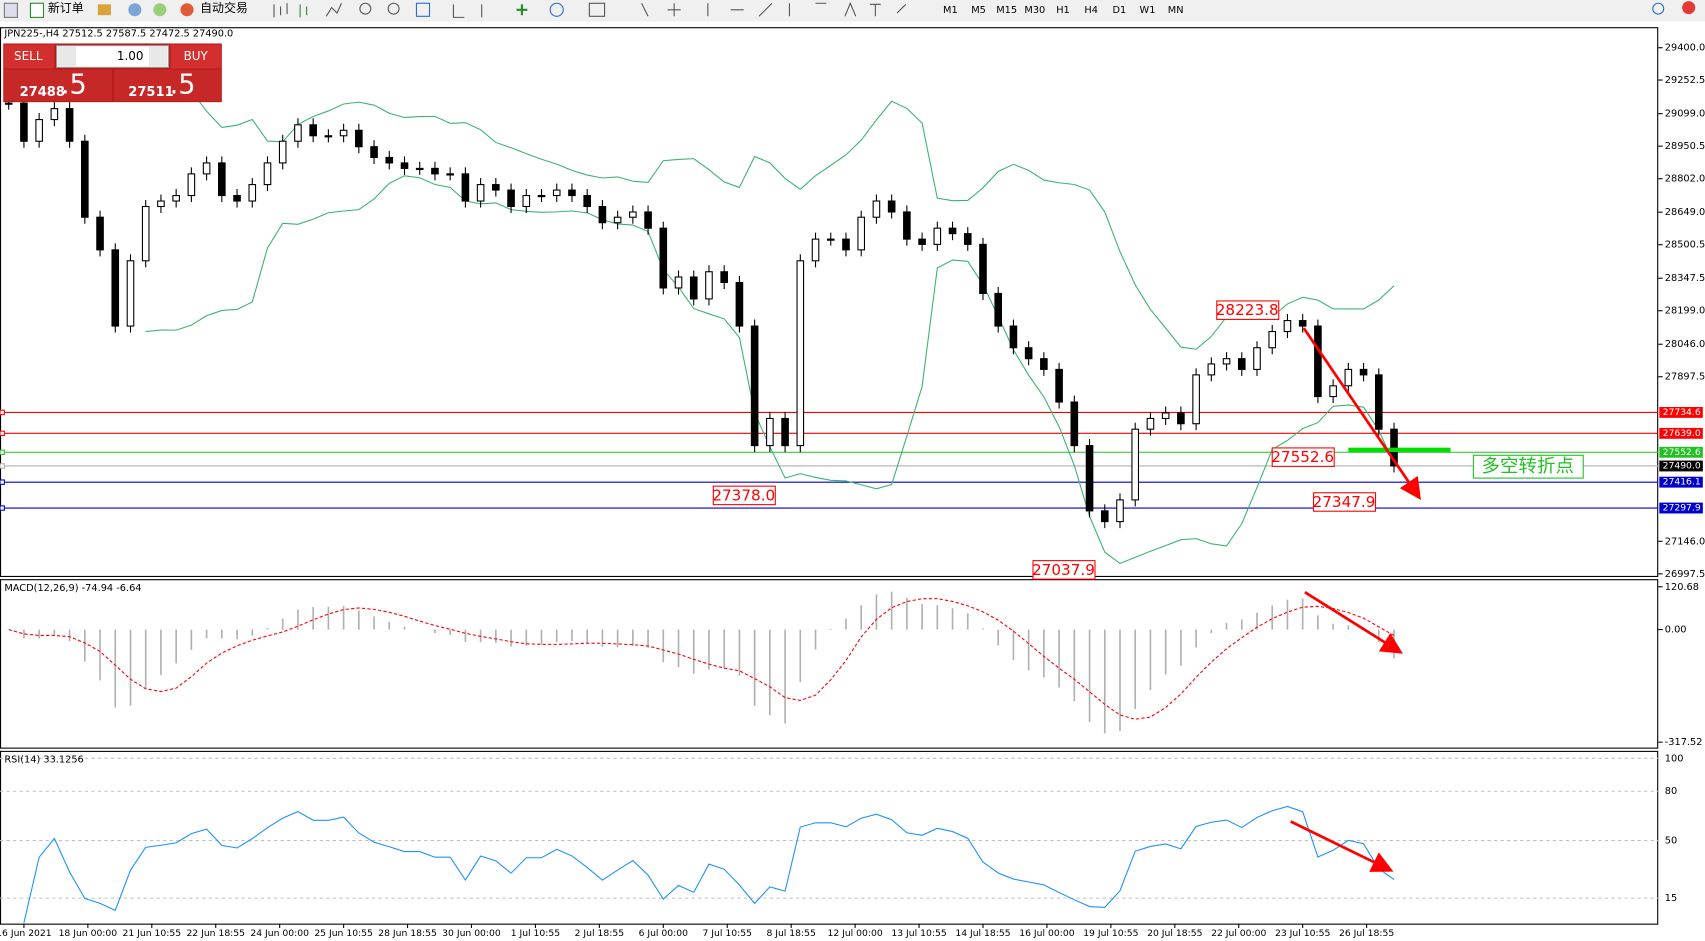 This screenshot has width=1705, height=941. What do you see at coordinates (167, 85) in the screenshot?
I see `ask-box` at bounding box center [167, 85].